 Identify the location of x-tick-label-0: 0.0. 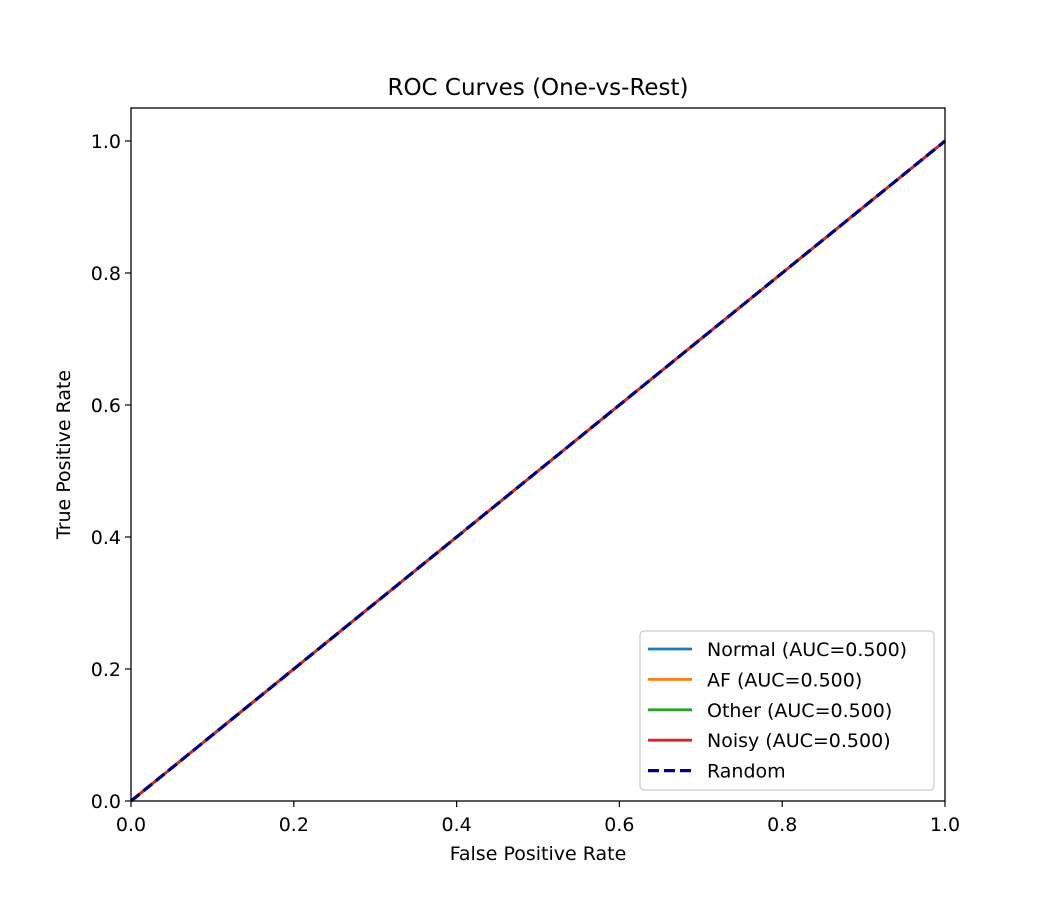
(131, 825).